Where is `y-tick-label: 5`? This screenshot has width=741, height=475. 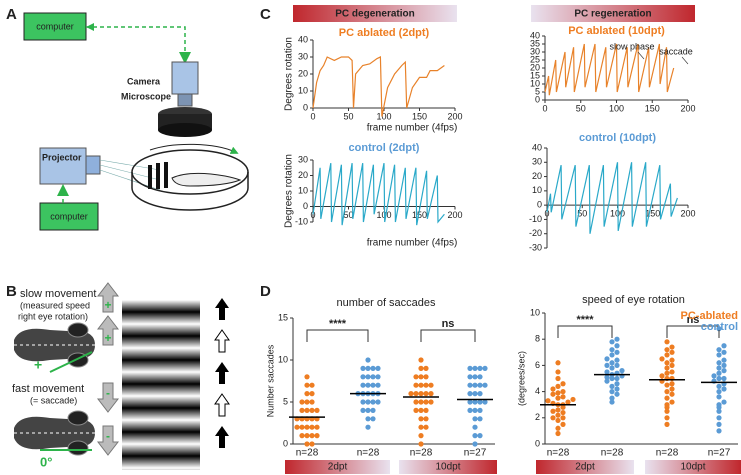 y-tick-label: 5 is located at coordinates (285, 401).